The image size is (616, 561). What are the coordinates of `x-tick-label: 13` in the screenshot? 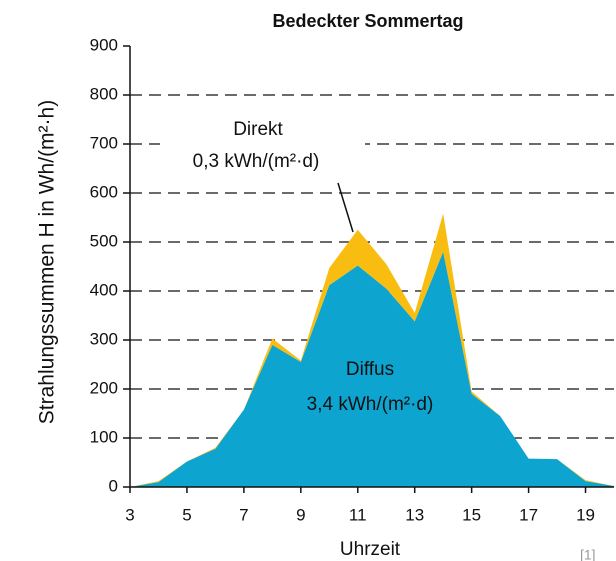 It's located at (414, 514).